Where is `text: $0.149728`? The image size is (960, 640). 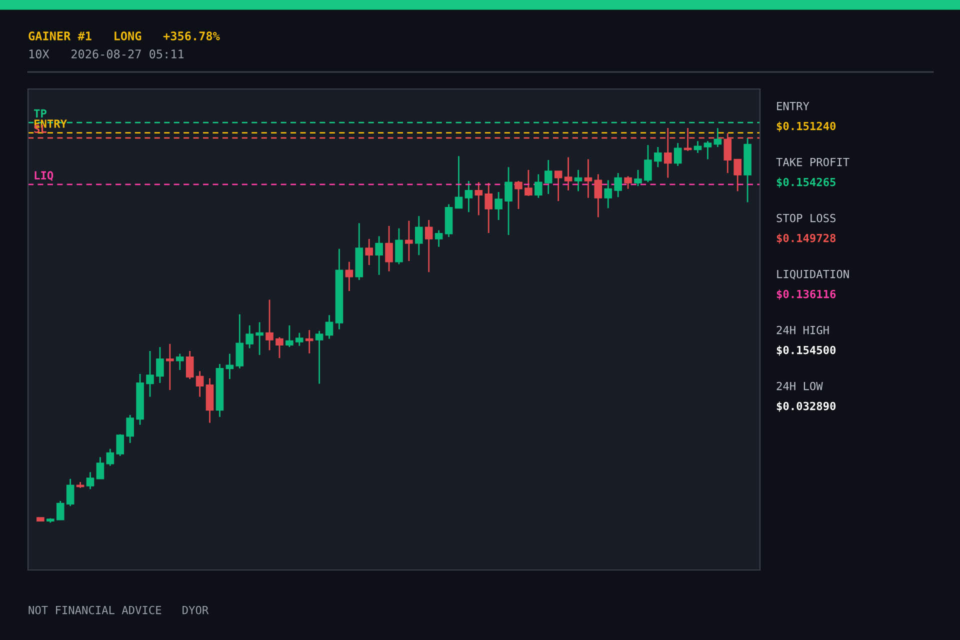
text: $0.149728 is located at coordinates (806, 239).